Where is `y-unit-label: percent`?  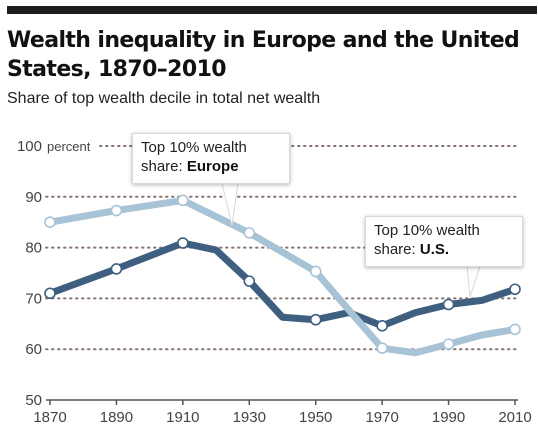 y-unit-label: percent is located at coordinates (69, 146).